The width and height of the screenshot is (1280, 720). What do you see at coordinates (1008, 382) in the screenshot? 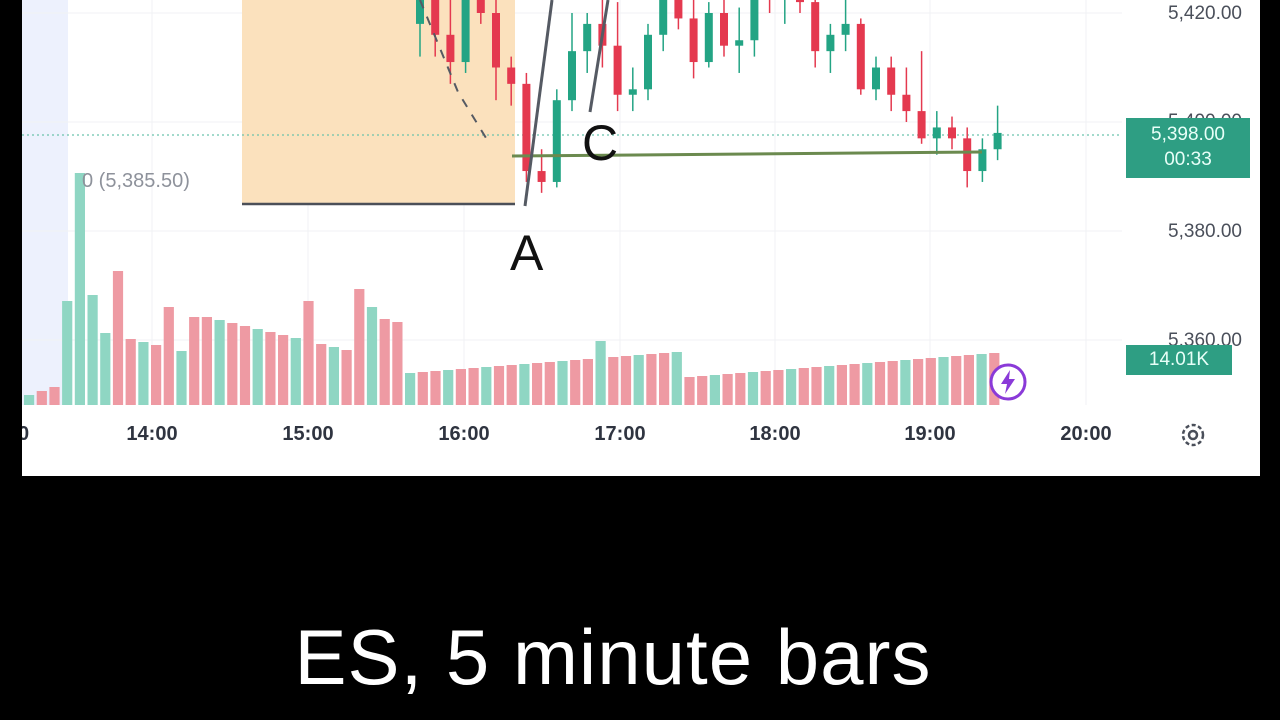
I see `lightning-icon` at bounding box center [1008, 382].